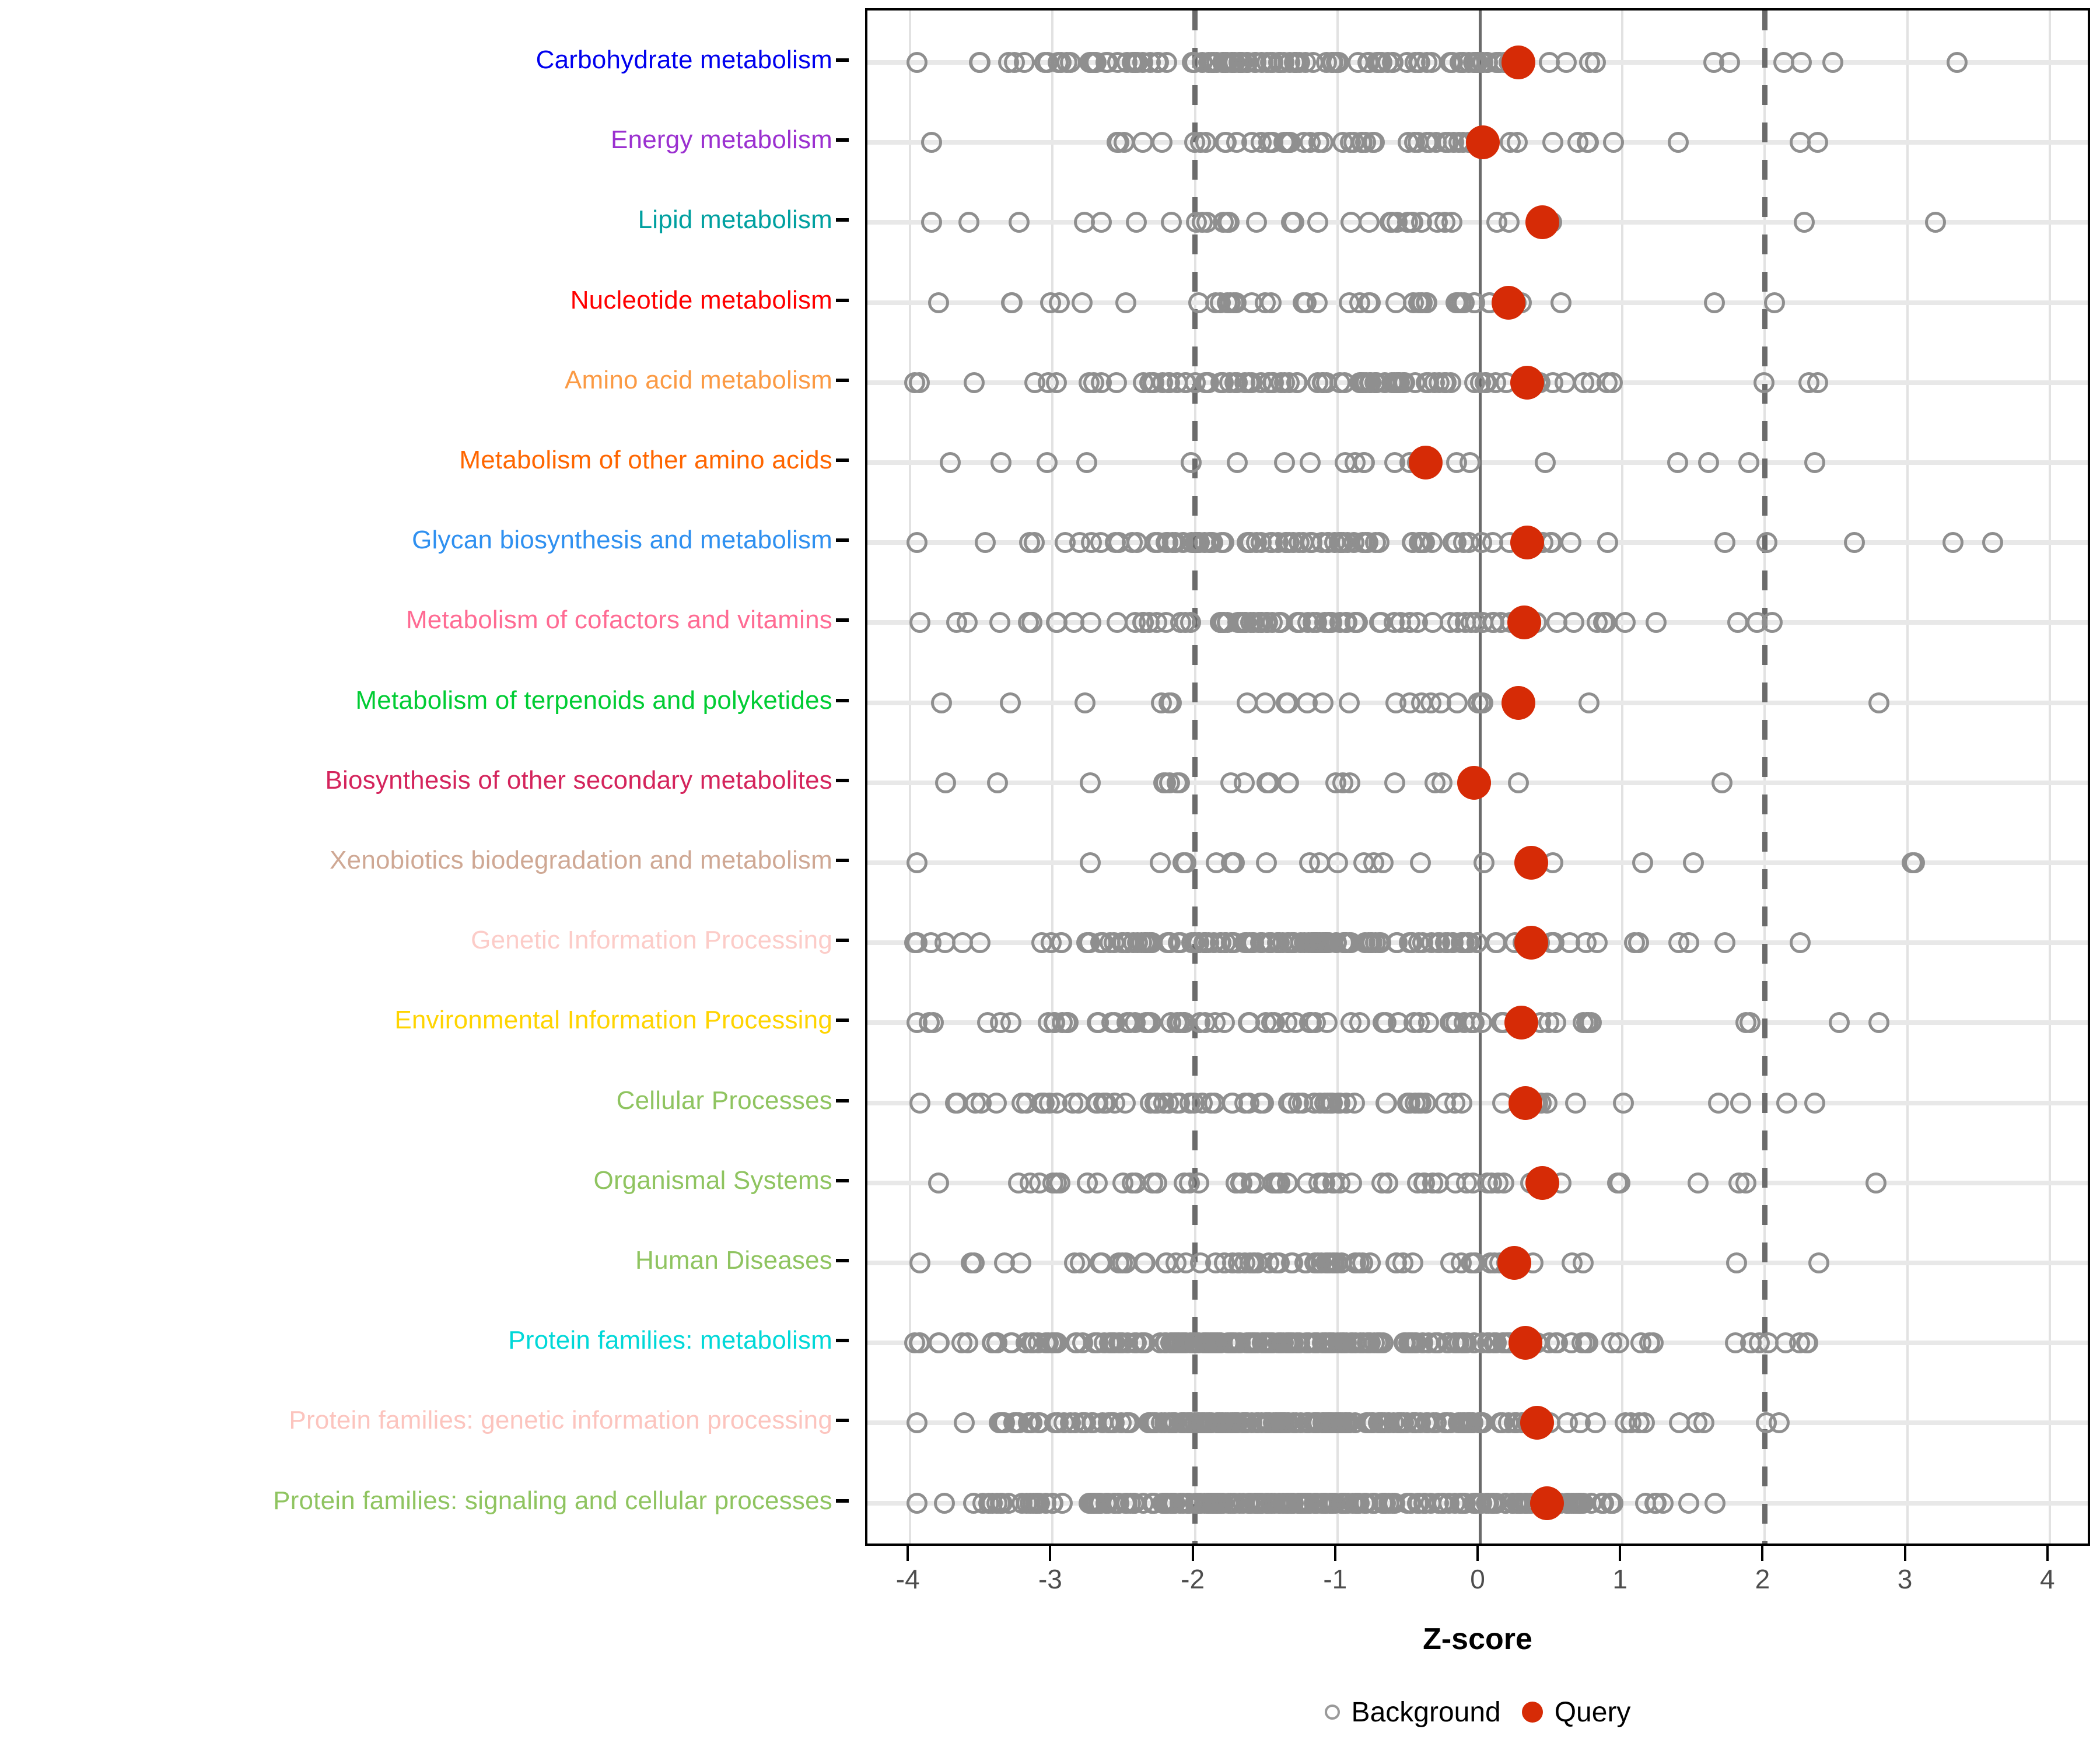  Describe the element at coordinates (701, 300) in the screenshot. I see `y-axis-label: Nucleotide metabolism` at that location.